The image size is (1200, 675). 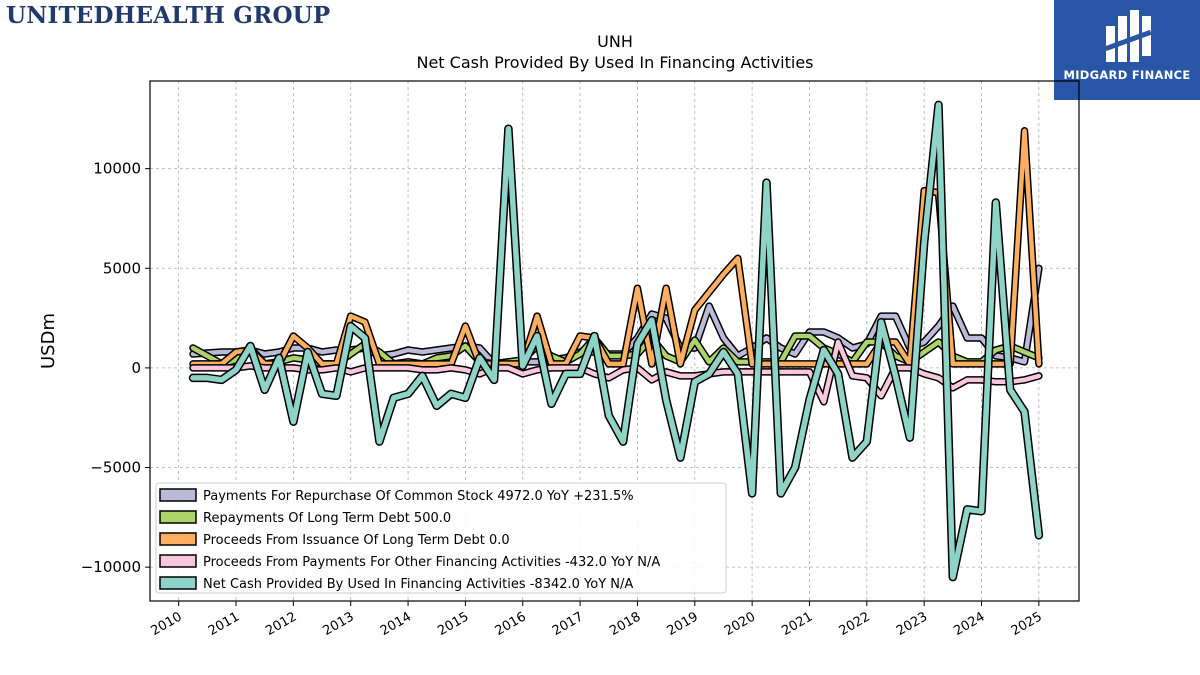 What do you see at coordinates (115, 468) in the screenshot?
I see `y-tick-label: −5000` at bounding box center [115, 468].